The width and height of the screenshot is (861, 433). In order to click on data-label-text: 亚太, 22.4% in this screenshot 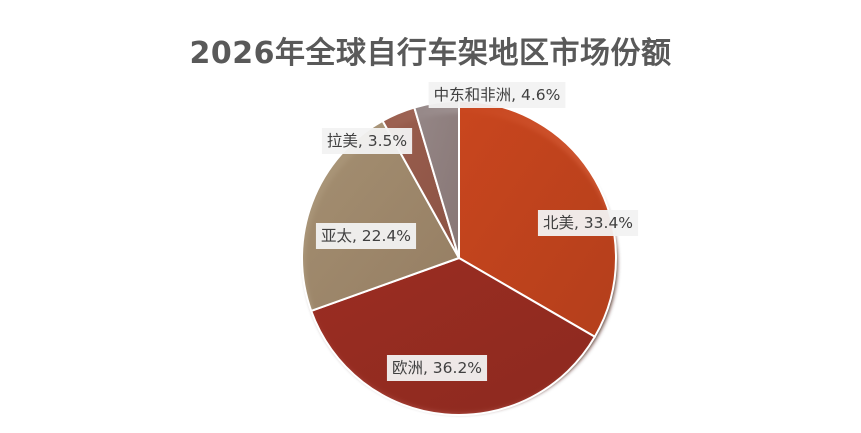, I will do `click(366, 236)`.